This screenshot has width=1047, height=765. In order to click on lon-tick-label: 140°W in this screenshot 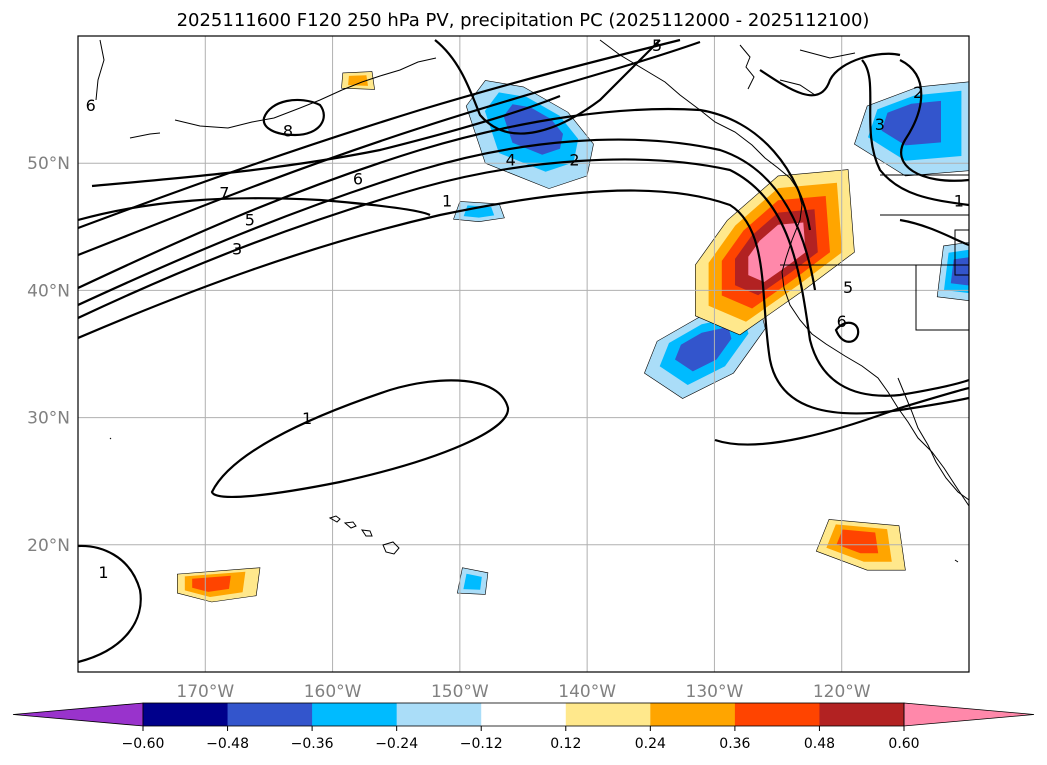, I will do `click(587, 692)`.